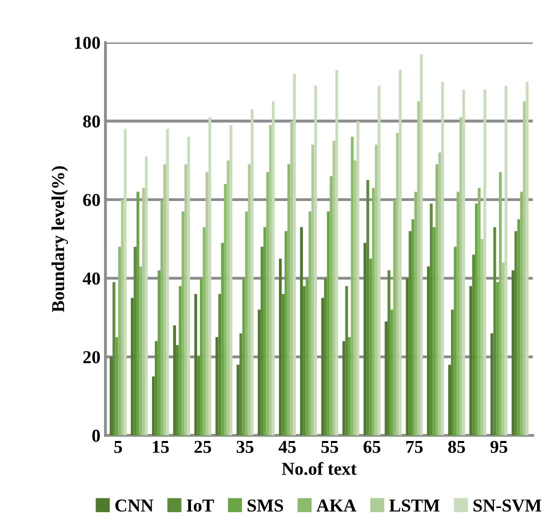  Describe the element at coordinates (372, 446) in the screenshot. I see `x-tick-label: 65` at that location.